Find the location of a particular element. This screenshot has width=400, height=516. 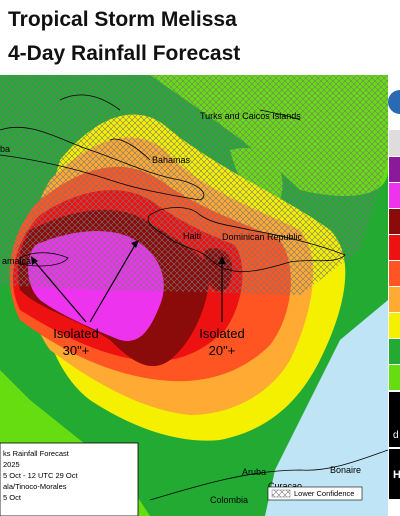

info-box is located at coordinates (69, 479).